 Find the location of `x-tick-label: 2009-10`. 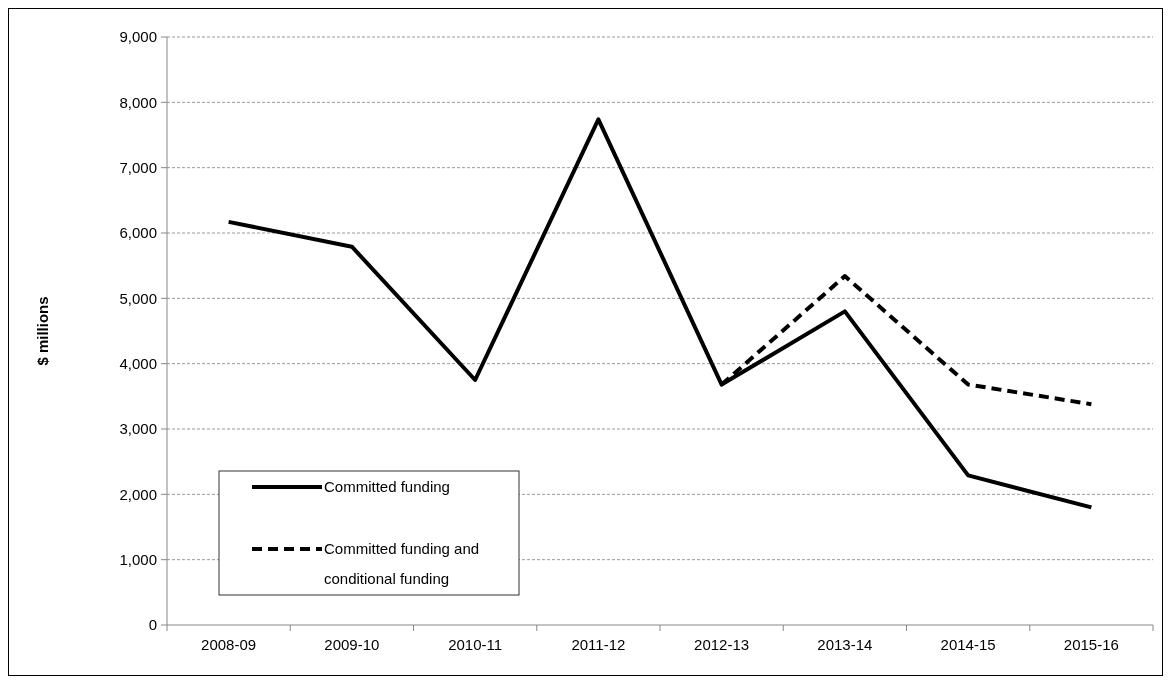

x-tick-label: 2009-10 is located at coordinates (352, 644).